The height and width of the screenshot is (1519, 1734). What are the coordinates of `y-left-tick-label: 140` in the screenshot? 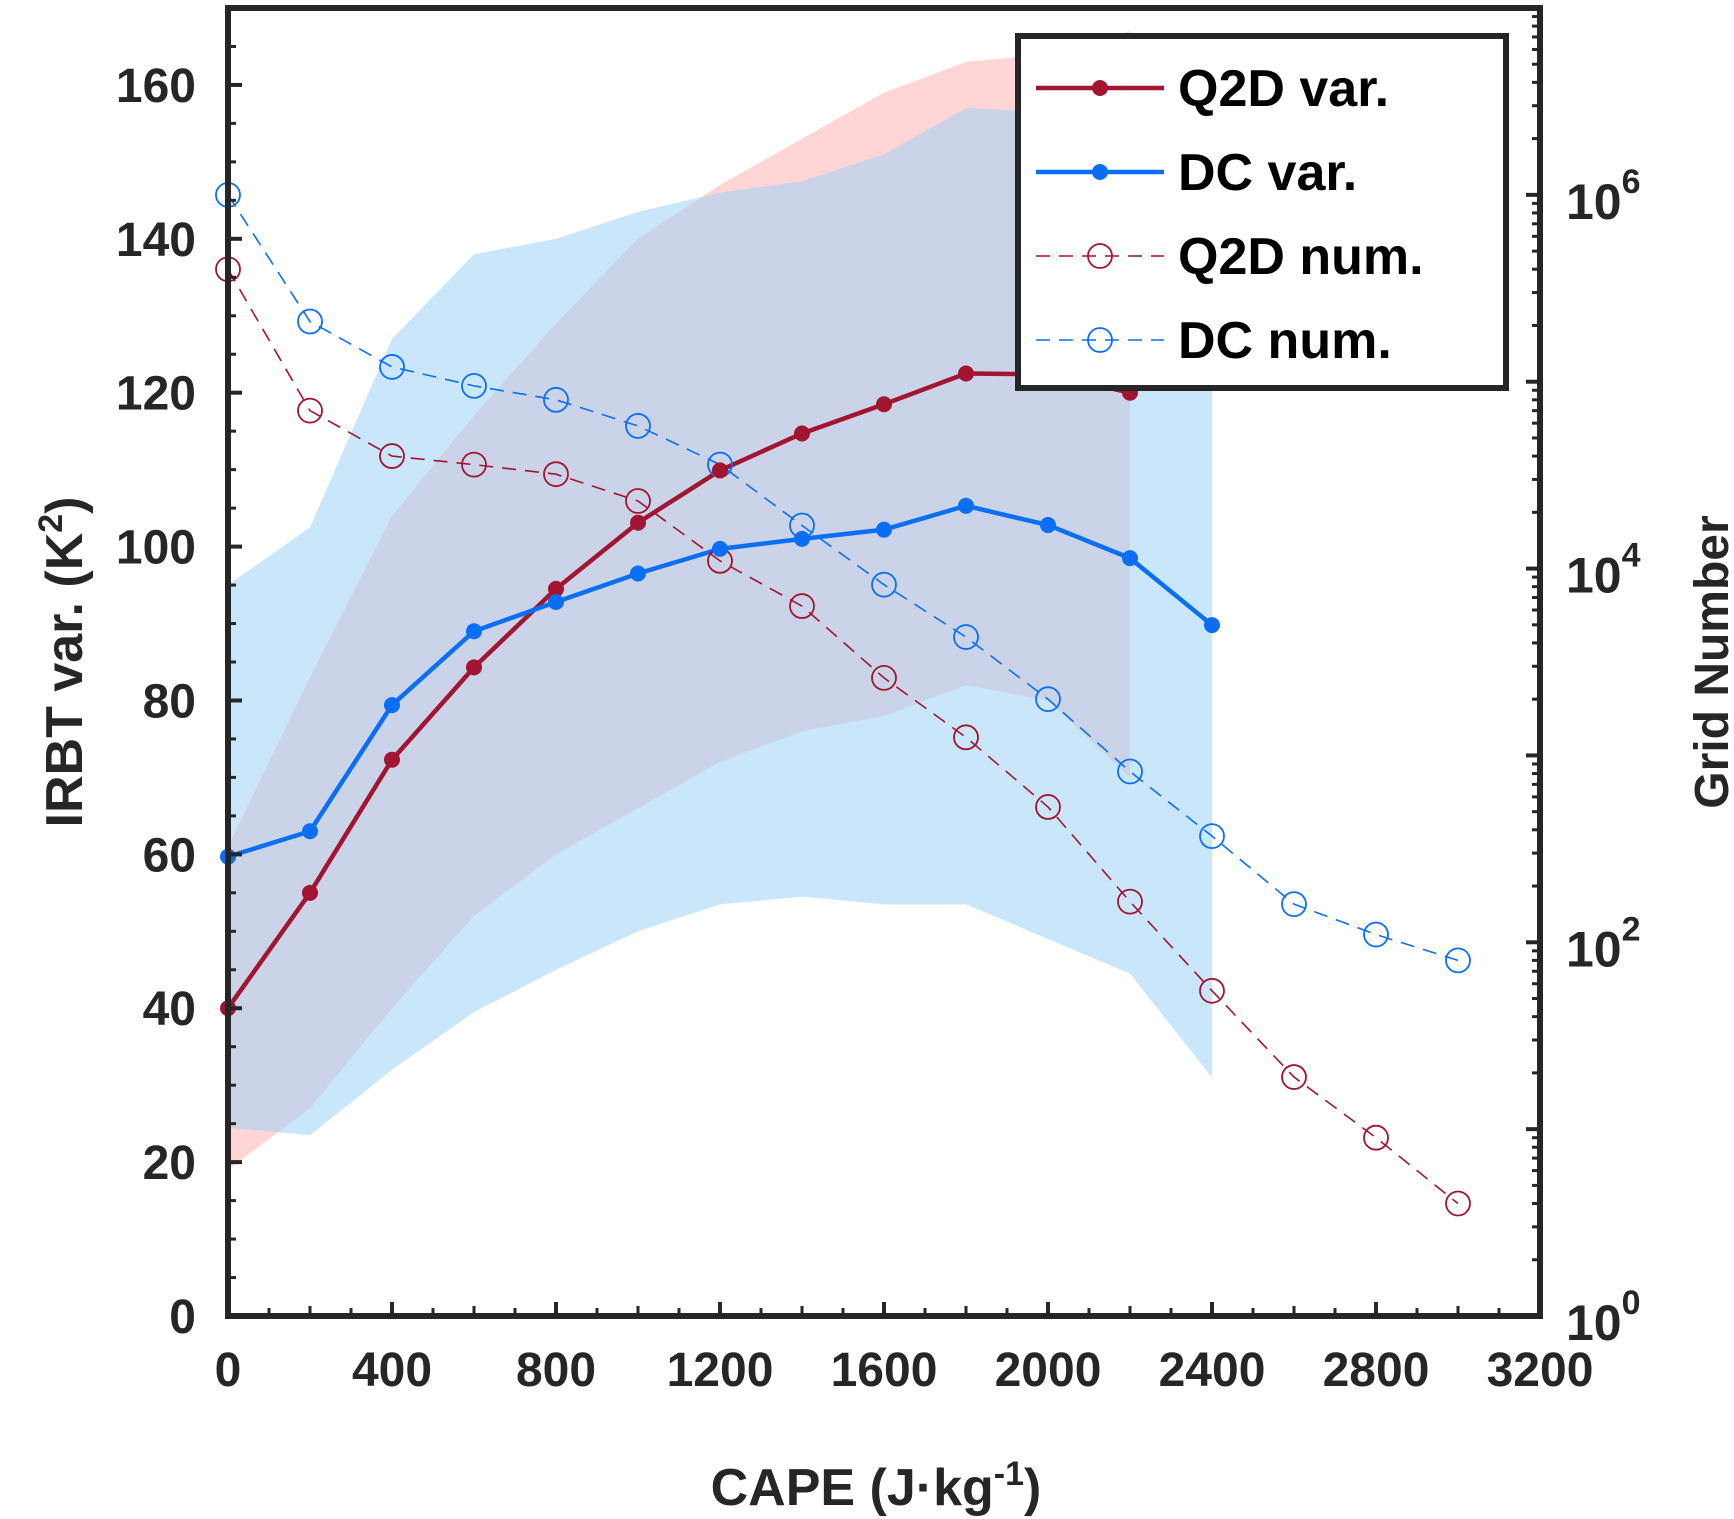 It's located at (156, 240).